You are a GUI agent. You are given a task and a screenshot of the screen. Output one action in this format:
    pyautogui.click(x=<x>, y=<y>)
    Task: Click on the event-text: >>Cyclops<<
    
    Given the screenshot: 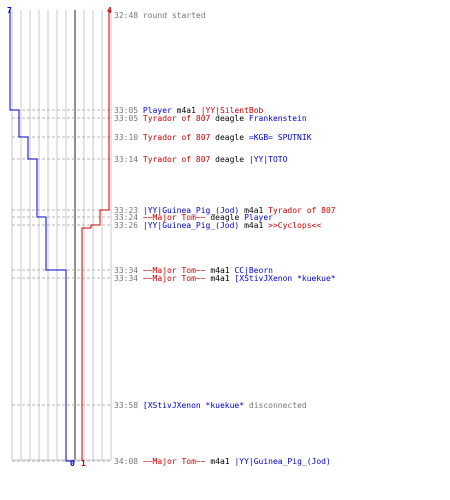 What is the action you would take?
    pyautogui.click(x=295, y=225)
    